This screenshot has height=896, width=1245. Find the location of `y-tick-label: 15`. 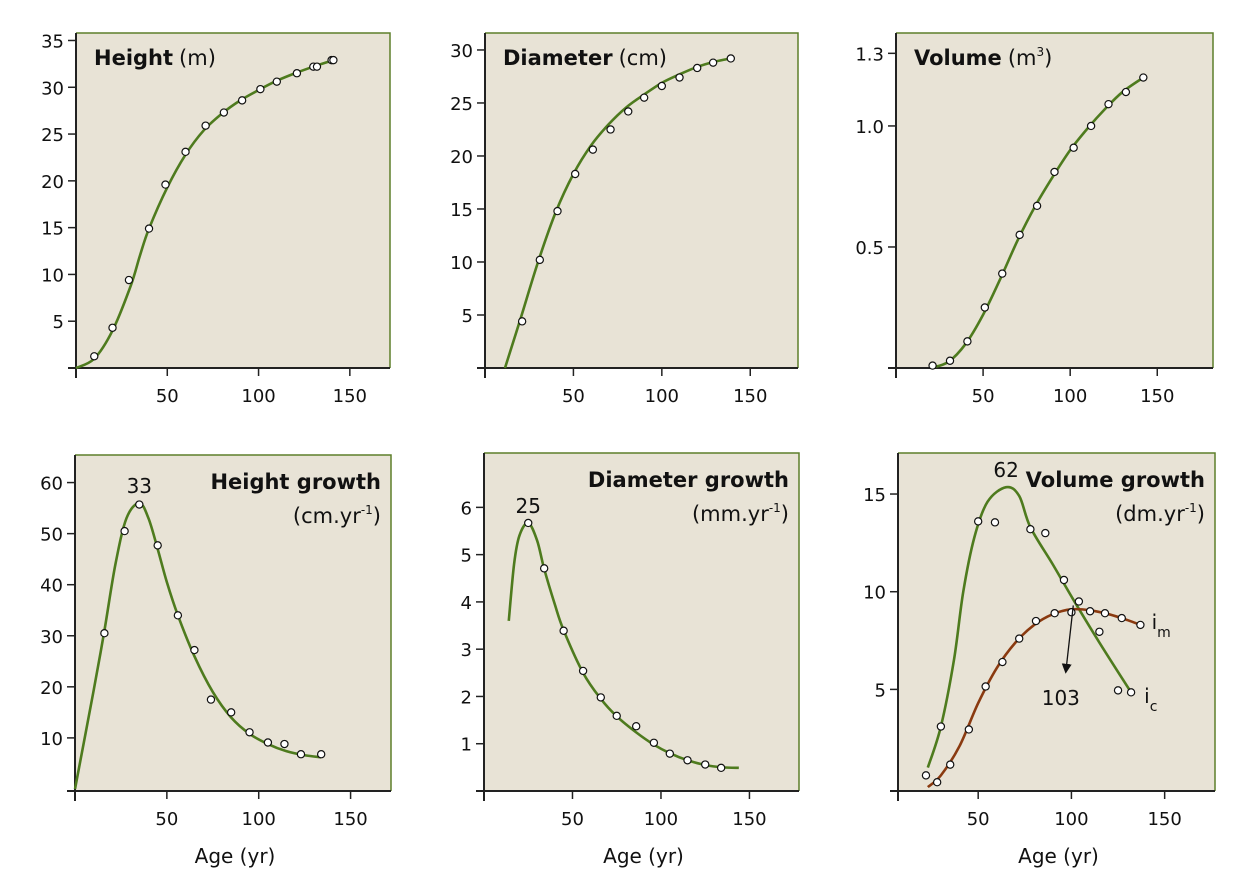

y-tick-label: 15 is located at coordinates (874, 495).